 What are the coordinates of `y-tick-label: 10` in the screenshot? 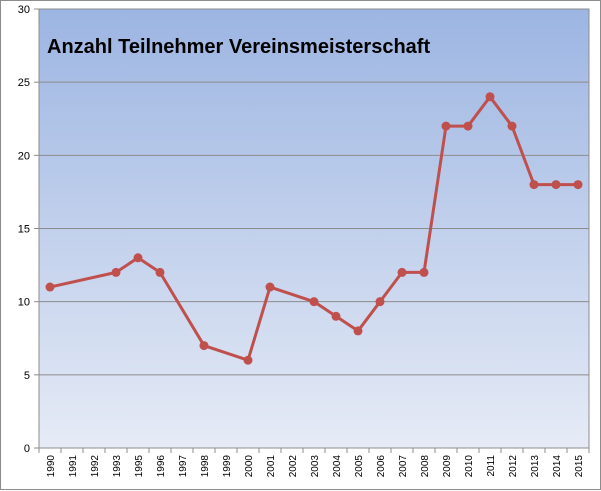 It's located at (24, 303).